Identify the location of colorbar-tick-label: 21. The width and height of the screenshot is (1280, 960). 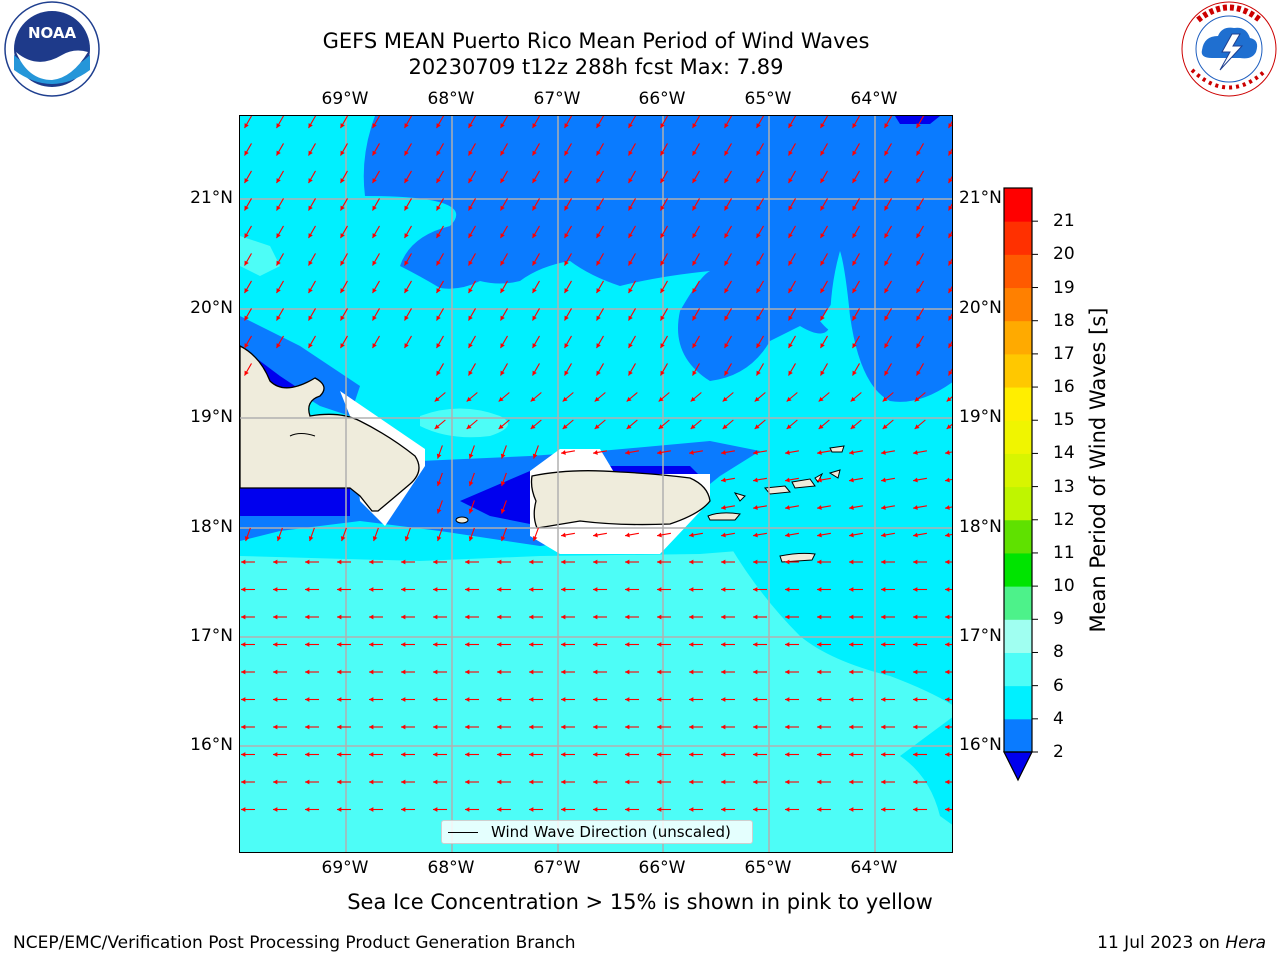
(1064, 221).